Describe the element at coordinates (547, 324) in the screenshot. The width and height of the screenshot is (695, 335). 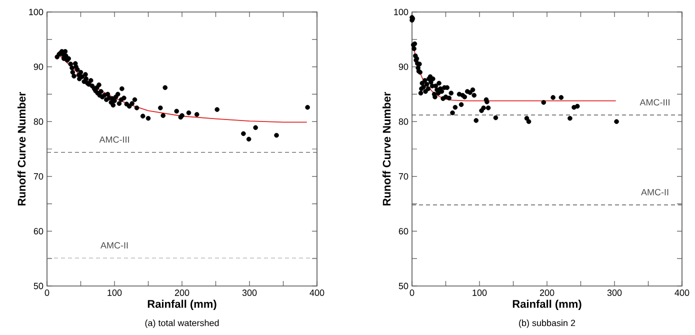
I see `text: (b) subbasin 2` at that location.